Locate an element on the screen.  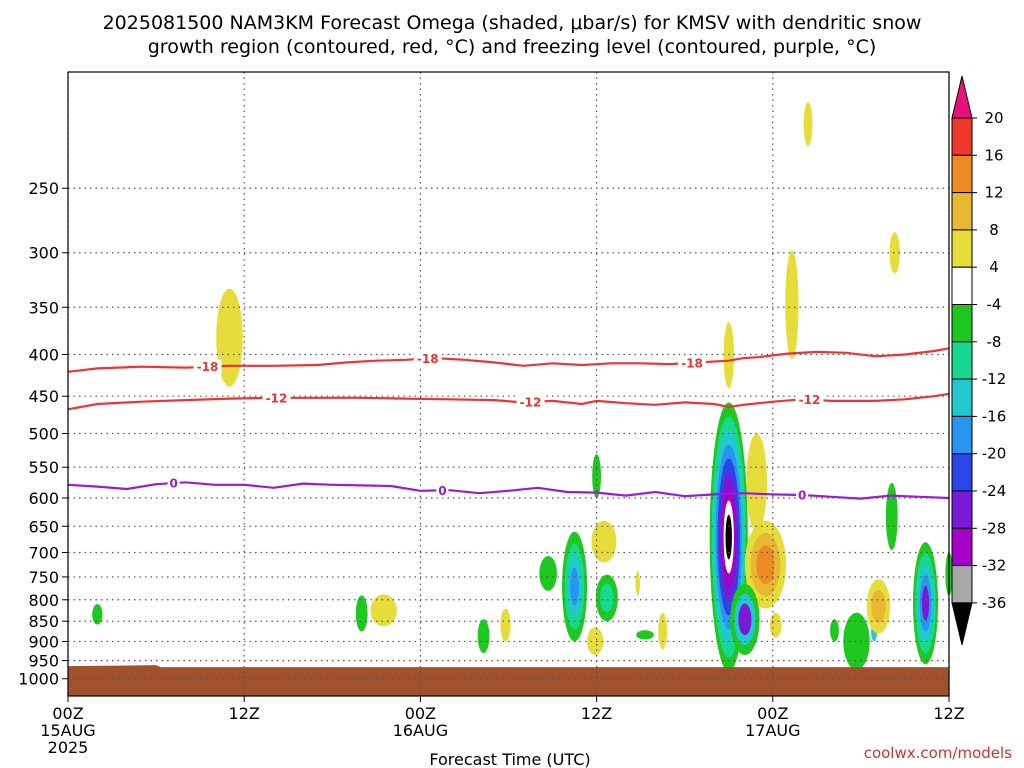
y-tick-label: 900 is located at coordinates (43, 641).